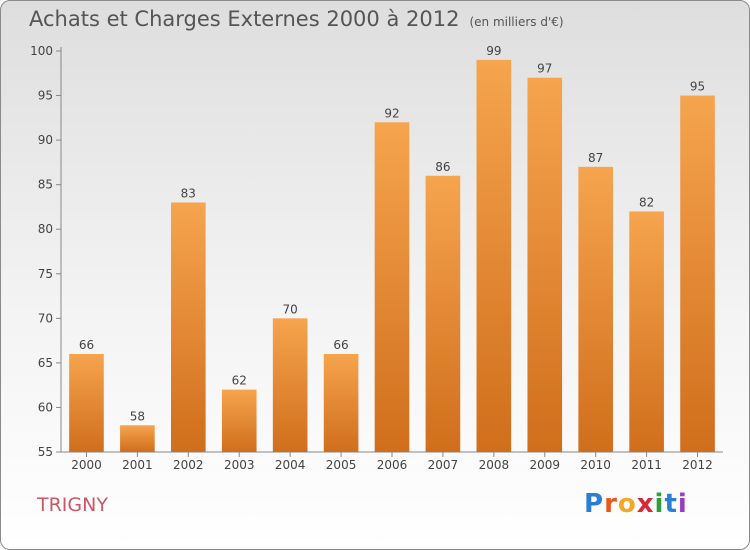 The image size is (750, 550). Describe the element at coordinates (392, 287) in the screenshot. I see `bar-2006` at that location.